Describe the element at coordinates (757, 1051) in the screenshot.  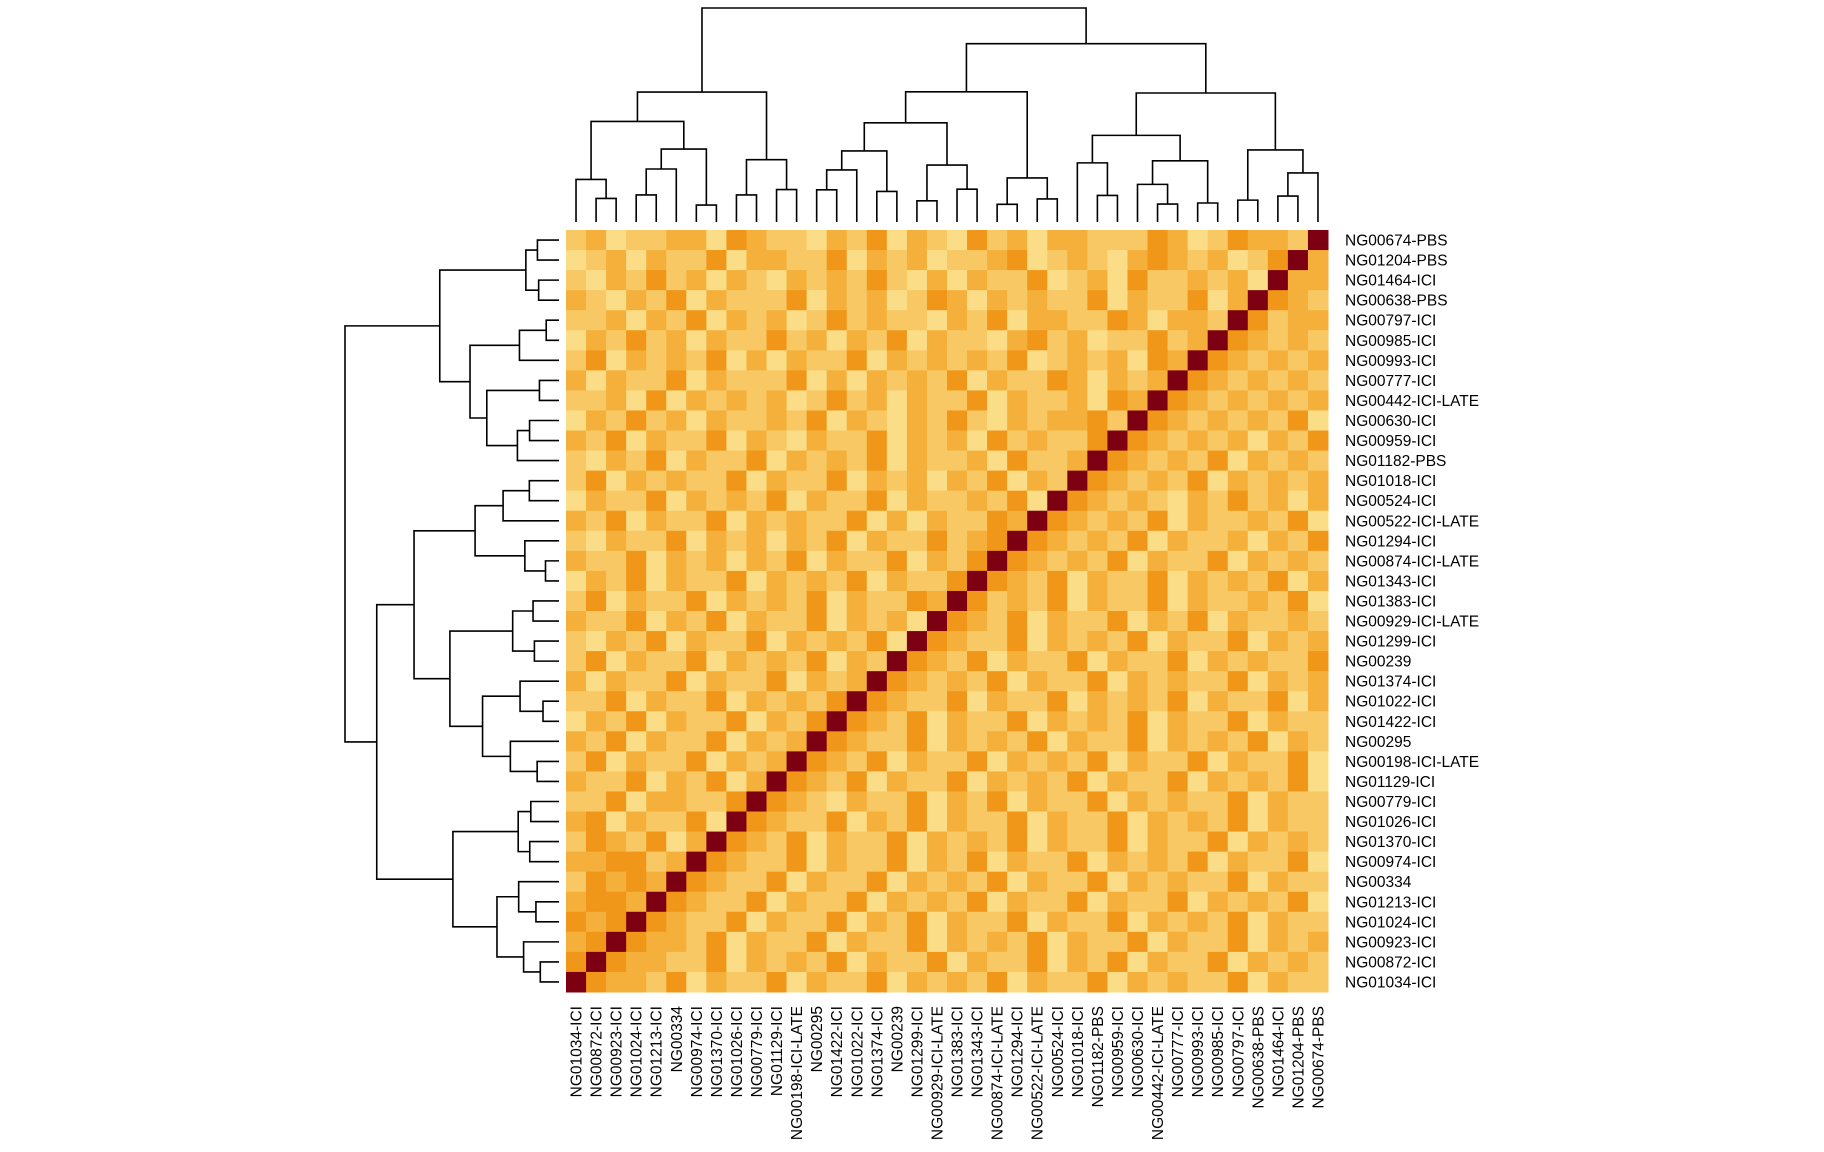
I see `column-label: NG00779-ICI` at that location.